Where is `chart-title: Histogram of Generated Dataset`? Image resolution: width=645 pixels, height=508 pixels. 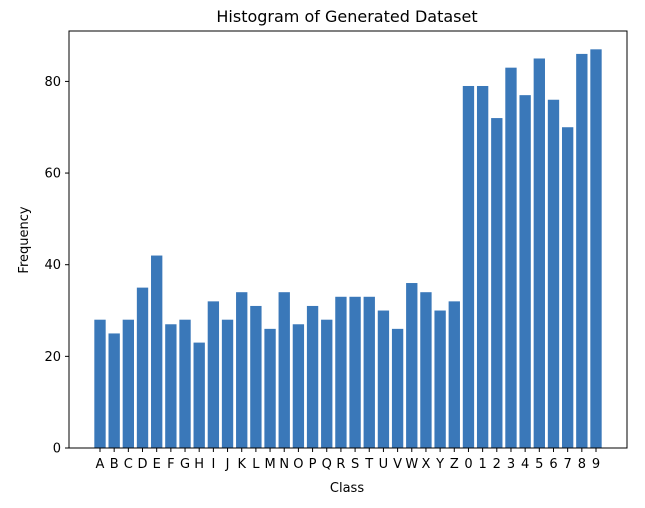
chart-title: Histogram of Generated Dataset is located at coordinates (346, 16).